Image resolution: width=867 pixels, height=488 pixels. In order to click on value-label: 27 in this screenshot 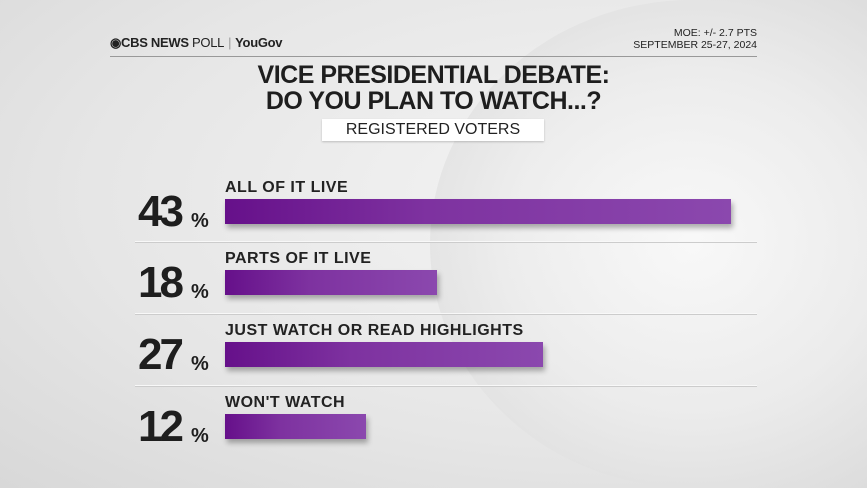, I will do `click(161, 354)`.